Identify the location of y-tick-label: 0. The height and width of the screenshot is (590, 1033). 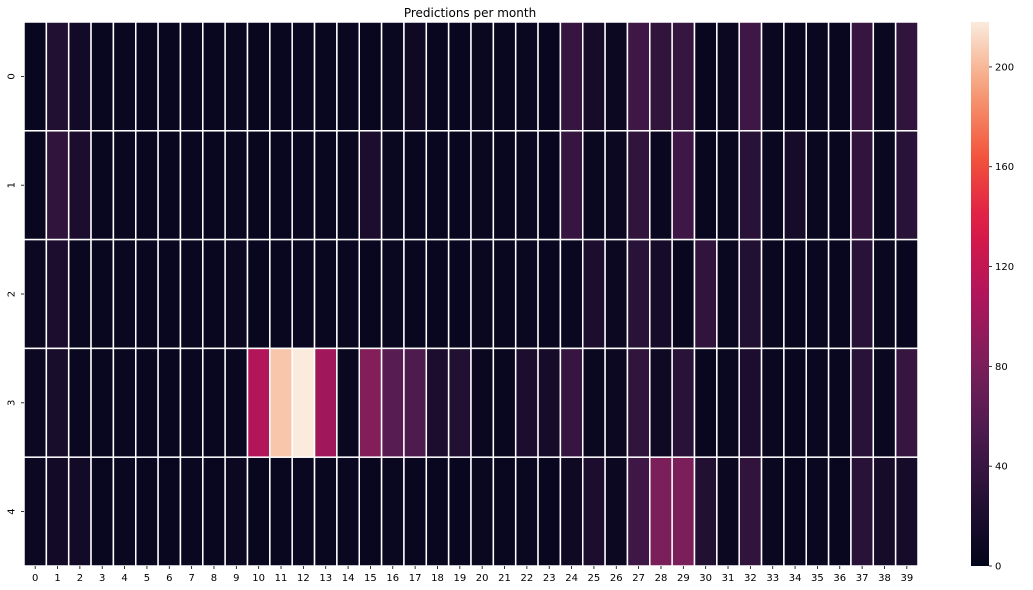
(12, 76).